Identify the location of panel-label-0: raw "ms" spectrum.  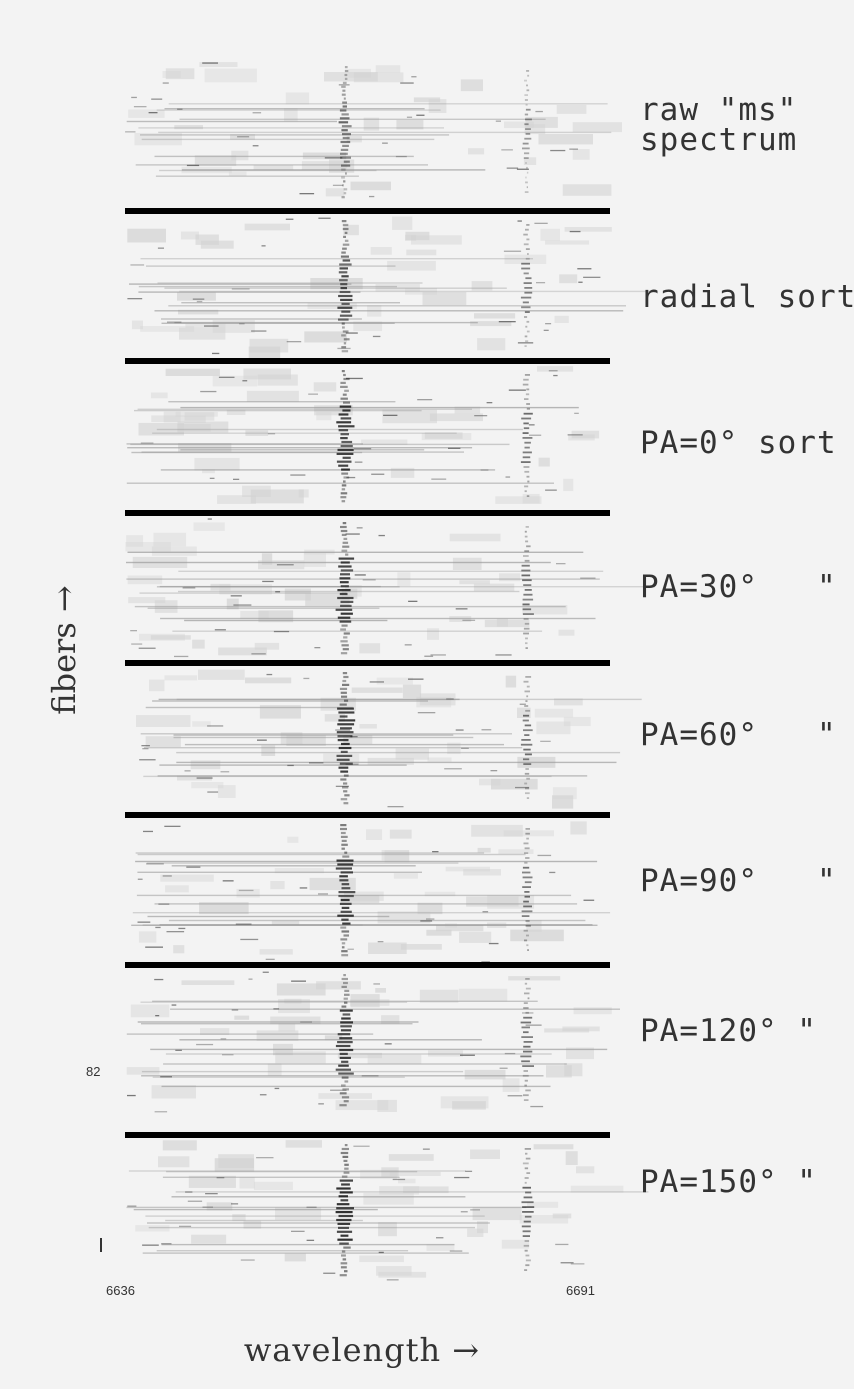
(719, 125).